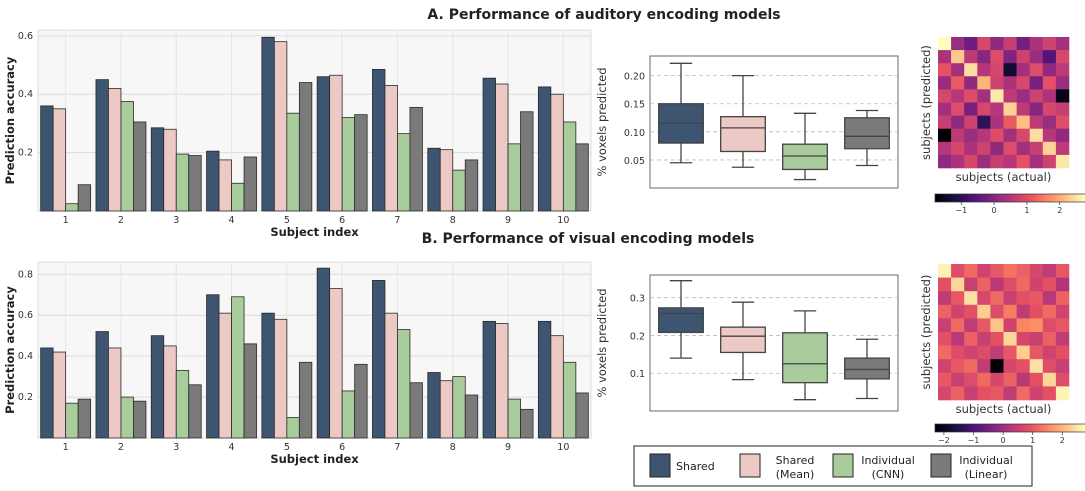  Describe the element at coordinates (453, 220) in the screenshot. I see `x-tick-label: 8` at that location.